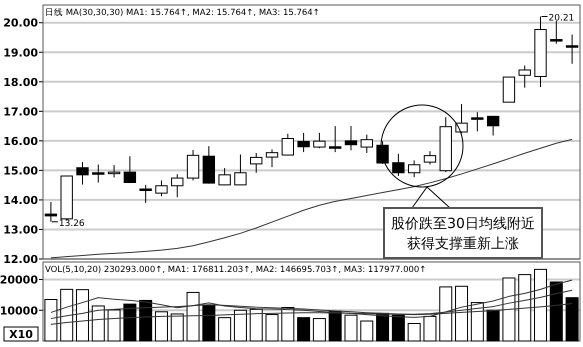 Image resolution: width=583 pixels, height=347 pixels. Describe the element at coordinates (182, 12) in the screenshot. I see `chart-title: 日线 MA(30,30,30) MA1: 15.764↑, MA2: 15.764↑, MA3: 15.764↑` at that location.